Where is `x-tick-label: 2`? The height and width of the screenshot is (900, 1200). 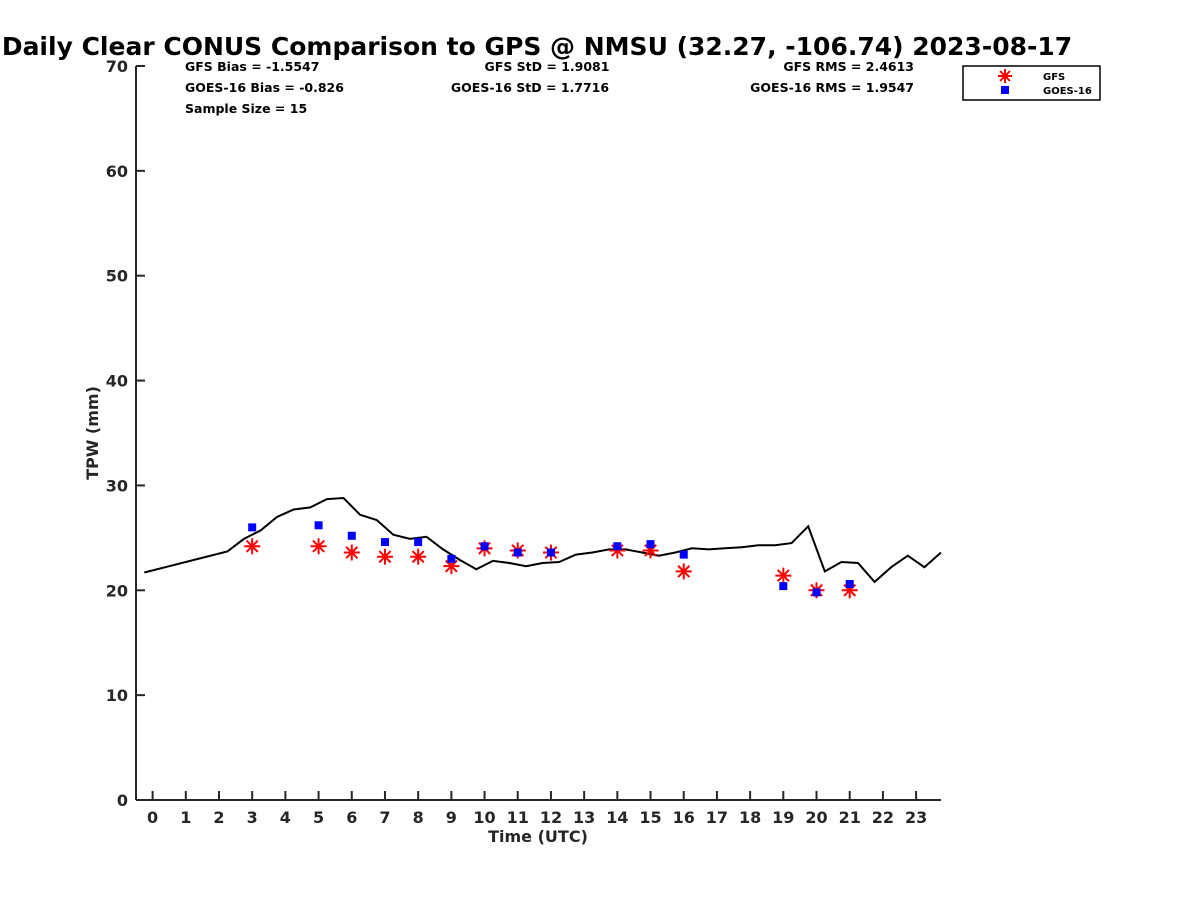
x-tick-label: 2 is located at coordinates (218, 817).